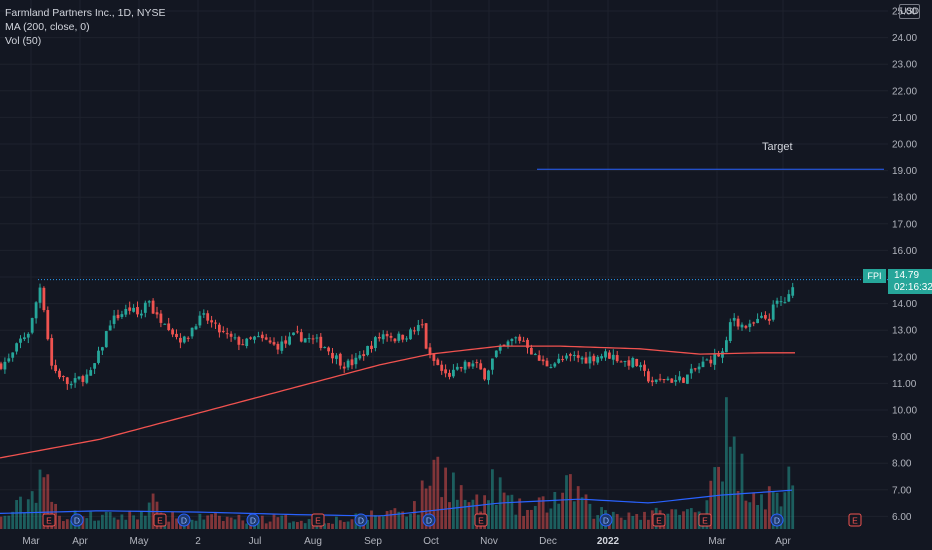 The height and width of the screenshot is (550, 932). I want to click on svg-text: E, so click(318, 521).